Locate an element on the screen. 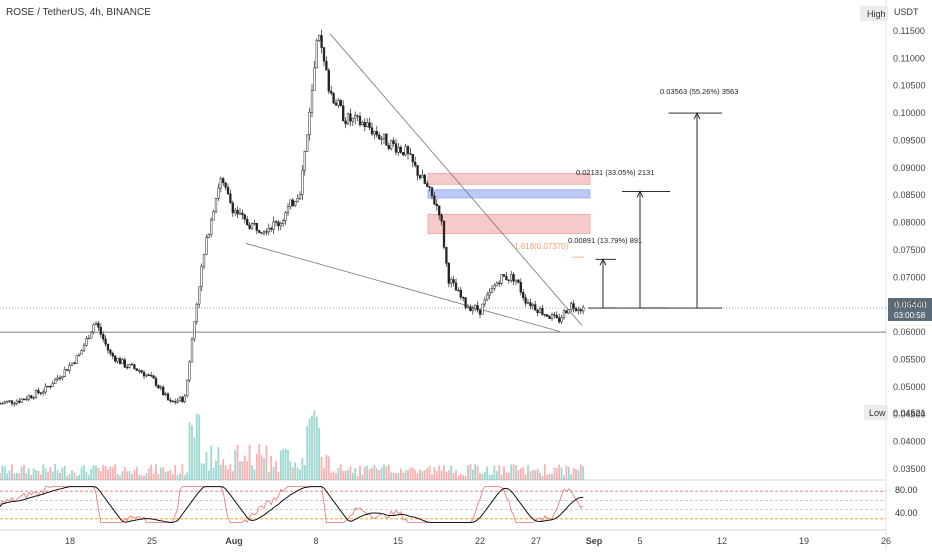  x-tick-label: 19 is located at coordinates (804, 541).